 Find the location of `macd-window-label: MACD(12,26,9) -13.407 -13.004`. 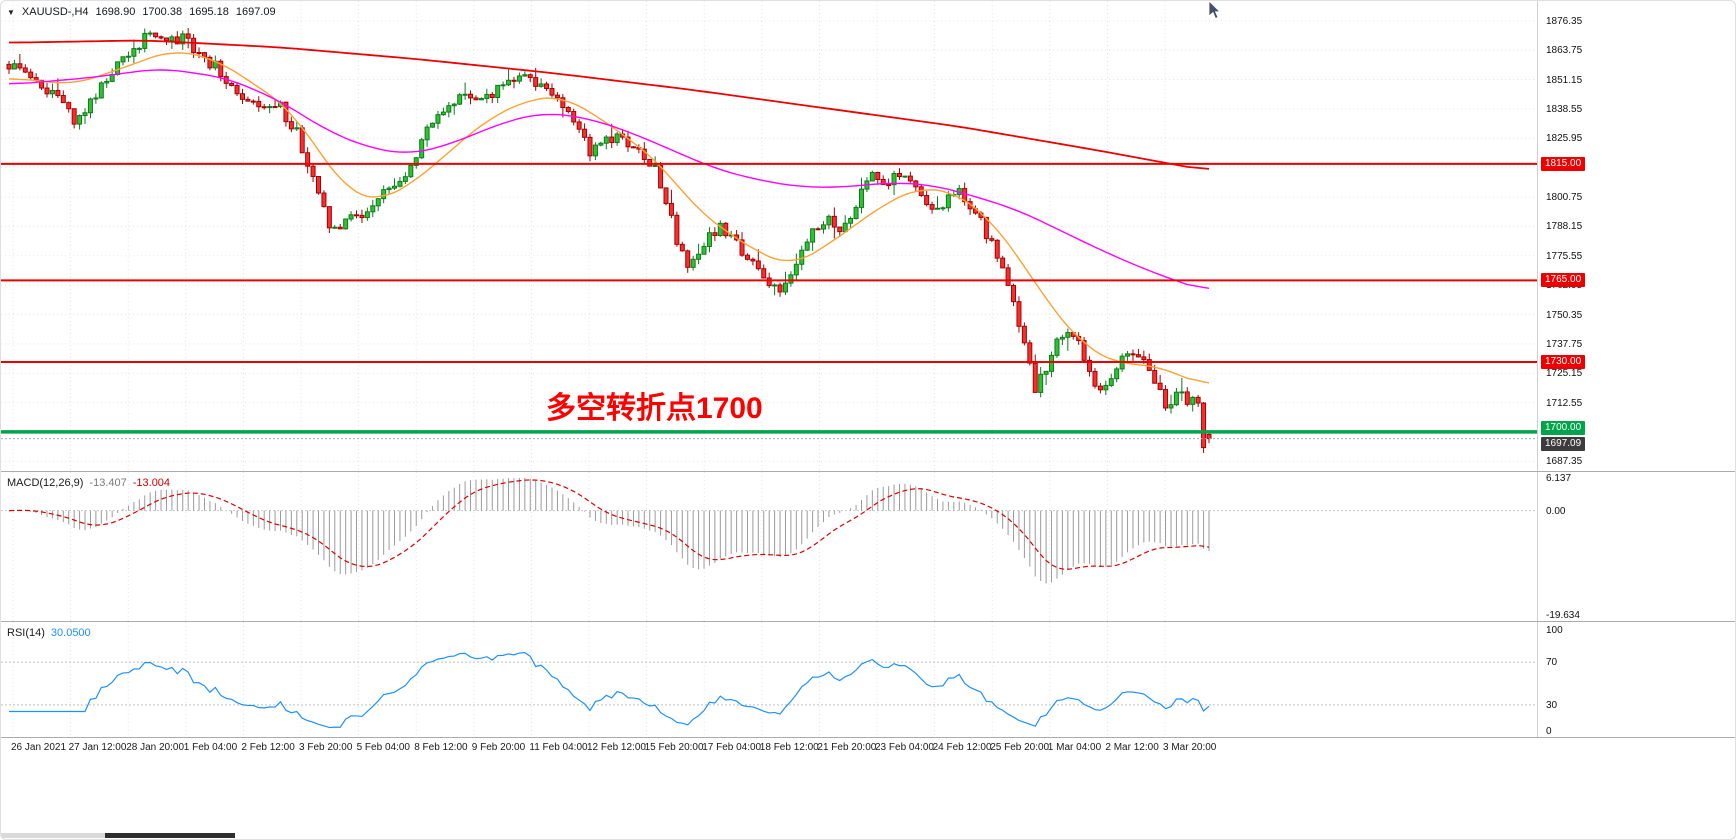

macd-window-label: MACD(12,26,9) -13.407 -13.004 is located at coordinates (88, 483).